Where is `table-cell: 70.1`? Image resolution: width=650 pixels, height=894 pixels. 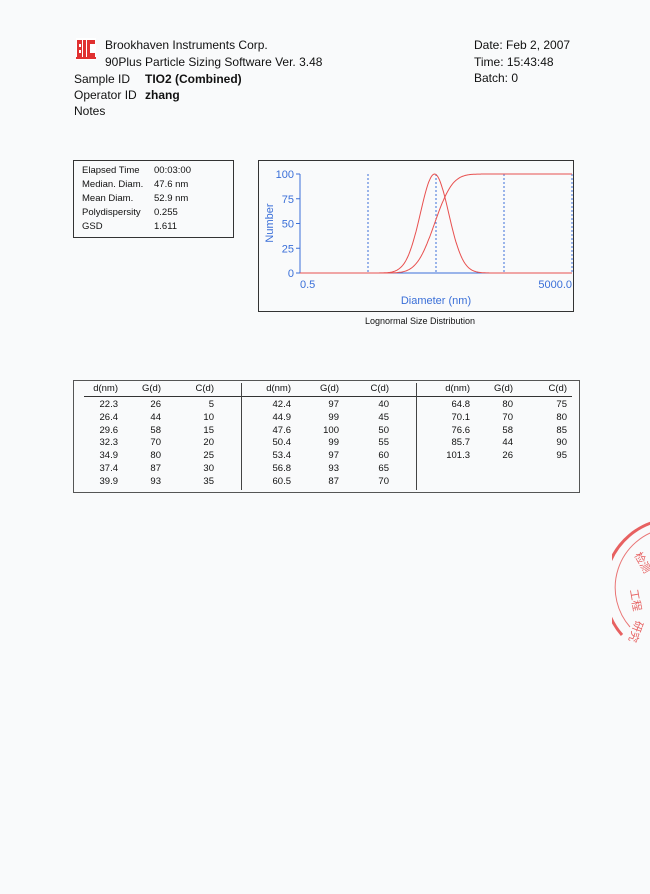
table-cell: 70.1 is located at coordinates (461, 417).